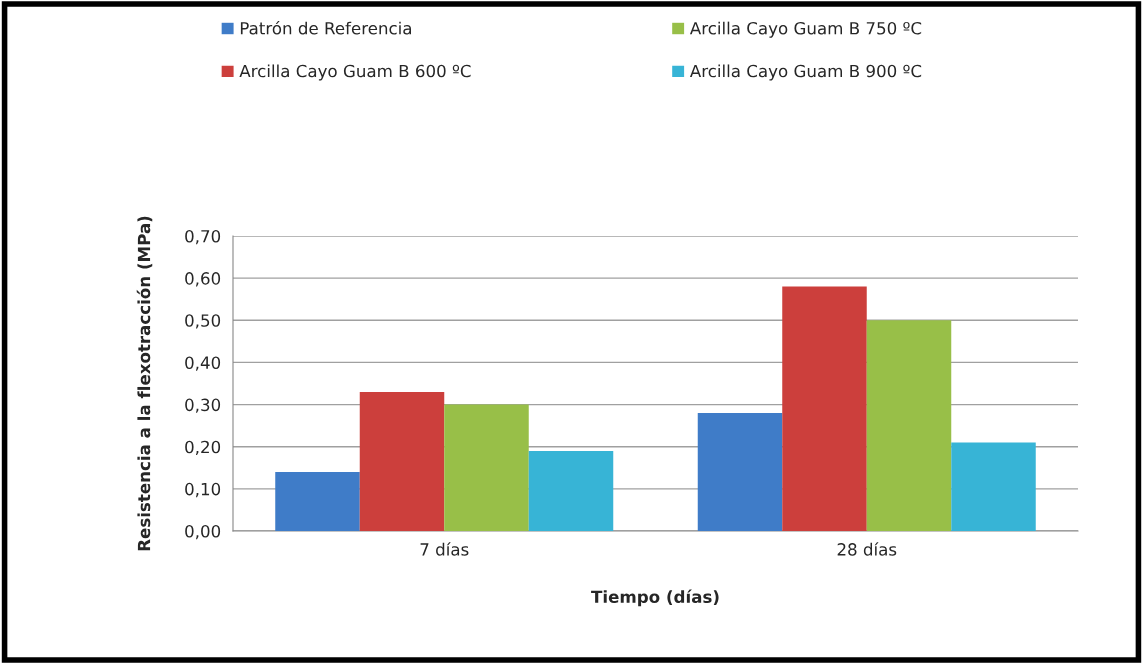  What do you see at coordinates (355, 72) in the screenshot?
I see `legend-label: Arcilla Cayo Guam B 600 ºC` at bounding box center [355, 72].